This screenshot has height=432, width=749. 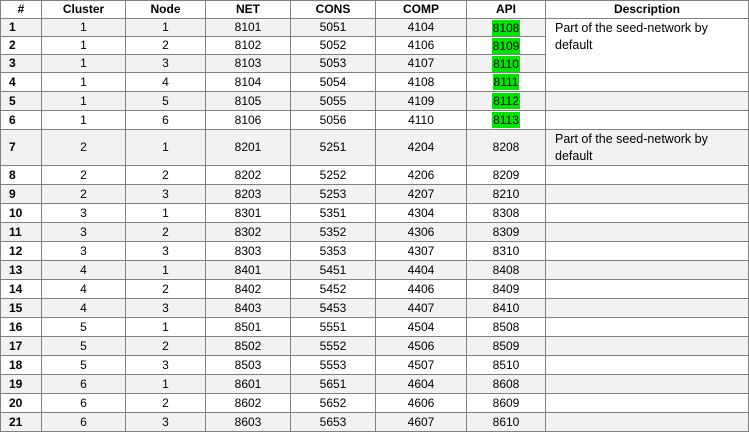 What do you see at coordinates (333, 194) in the screenshot?
I see `cons-port-cell: 5253` at bounding box center [333, 194].